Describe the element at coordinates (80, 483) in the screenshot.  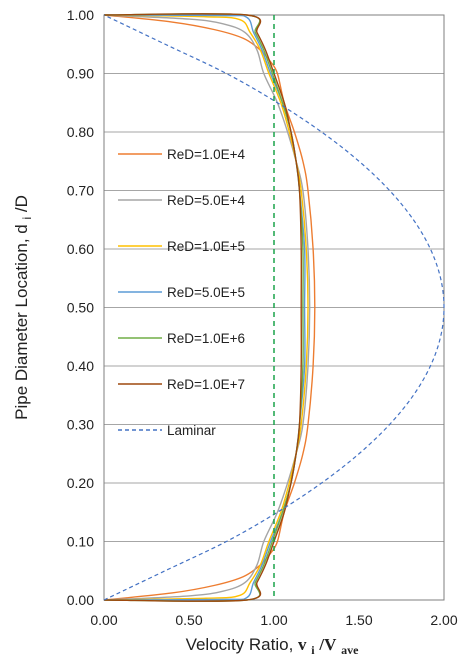
I see `y-tick-label: 0.20` at that location.